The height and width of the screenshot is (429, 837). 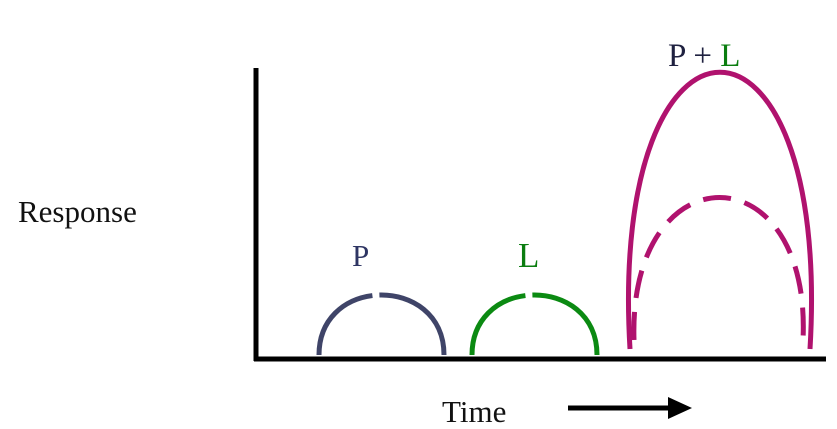 I want to click on combined-label-l: L, so click(x=730, y=56).